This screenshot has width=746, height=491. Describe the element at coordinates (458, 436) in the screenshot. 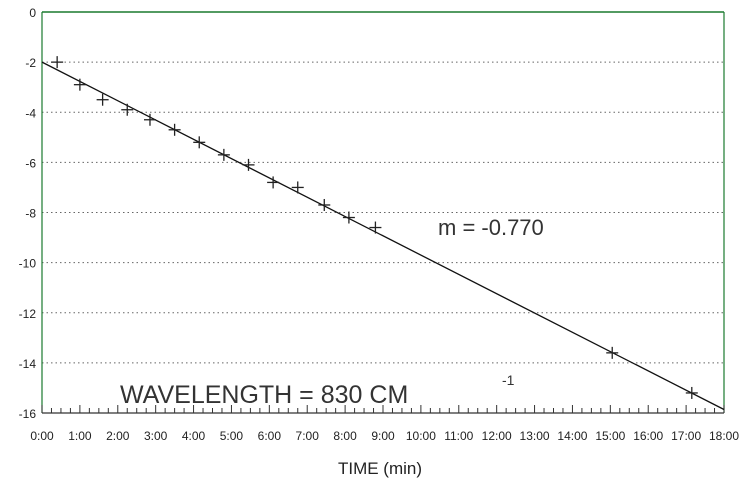

I see `x-tick-label: 11:00` at that location.